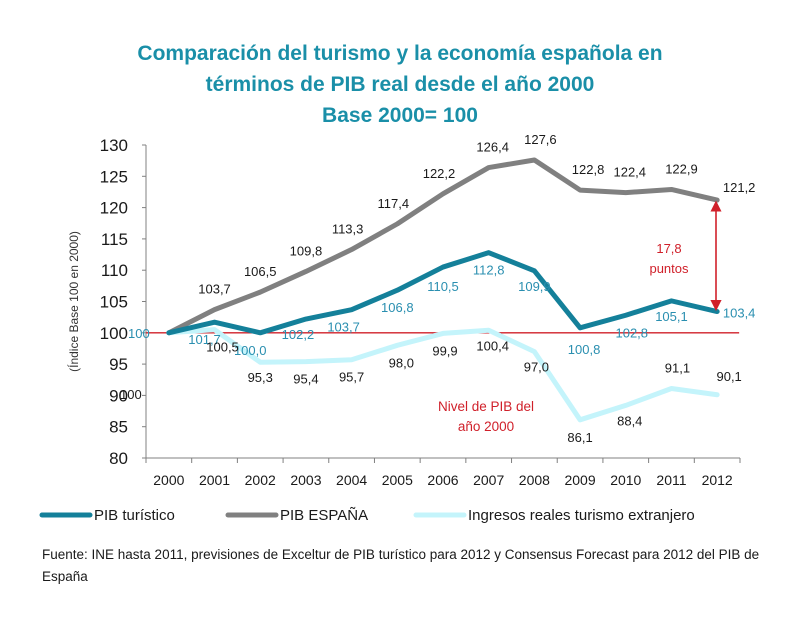 The image size is (800, 618). What do you see at coordinates (629, 420) in the screenshot?
I see `ingresos-data-label: 88,4` at bounding box center [629, 420].